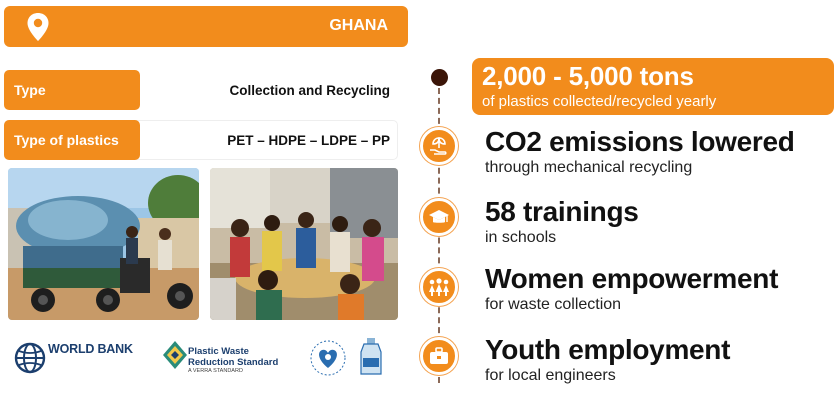  Describe the element at coordinates (439, 287) in the screenshot. I see `women-group-icon` at that location.